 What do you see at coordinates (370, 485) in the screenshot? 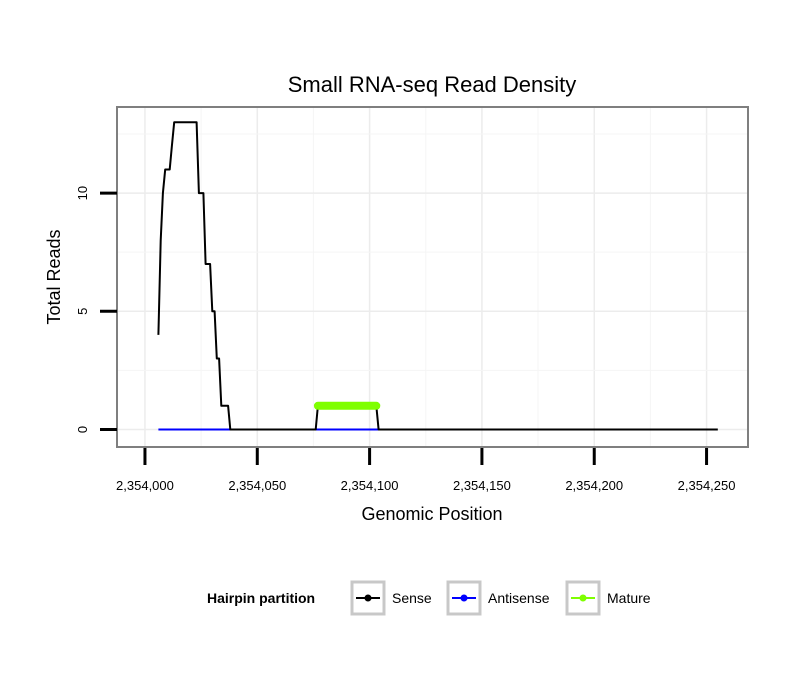
I see `x-tick-label: 2,354,100` at bounding box center [370, 485].